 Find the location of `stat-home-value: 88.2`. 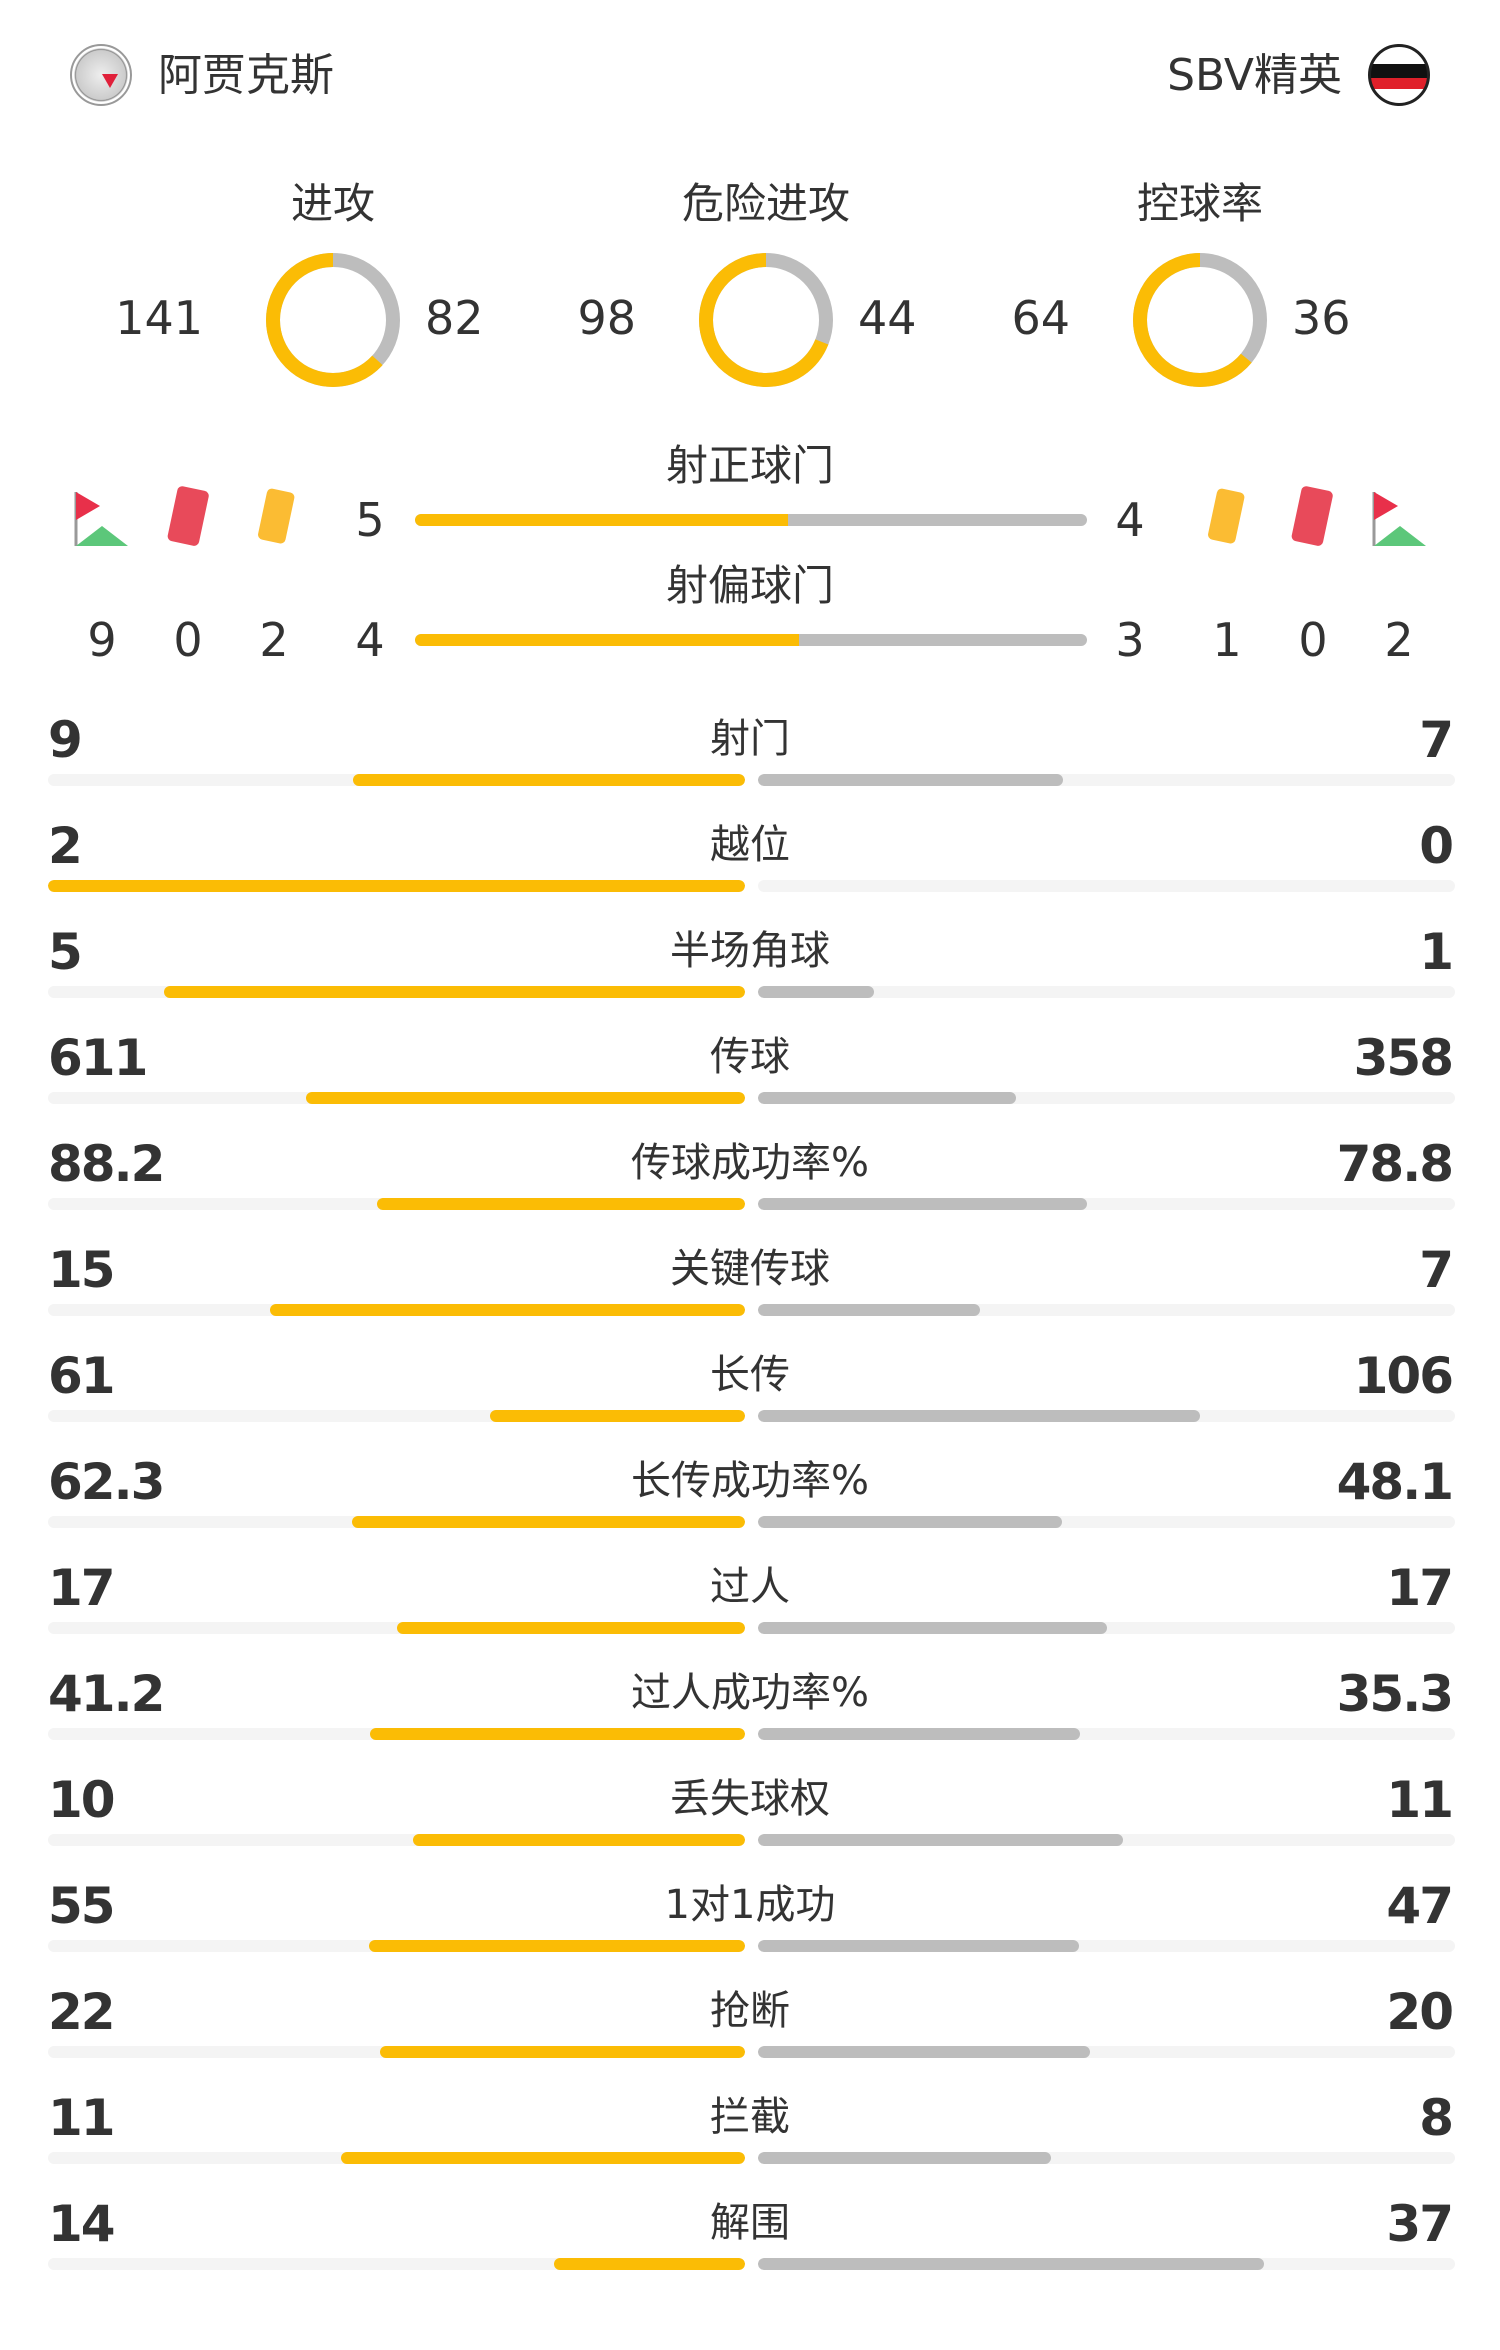

stat-home-value: 88.2 is located at coordinates (106, 1164).